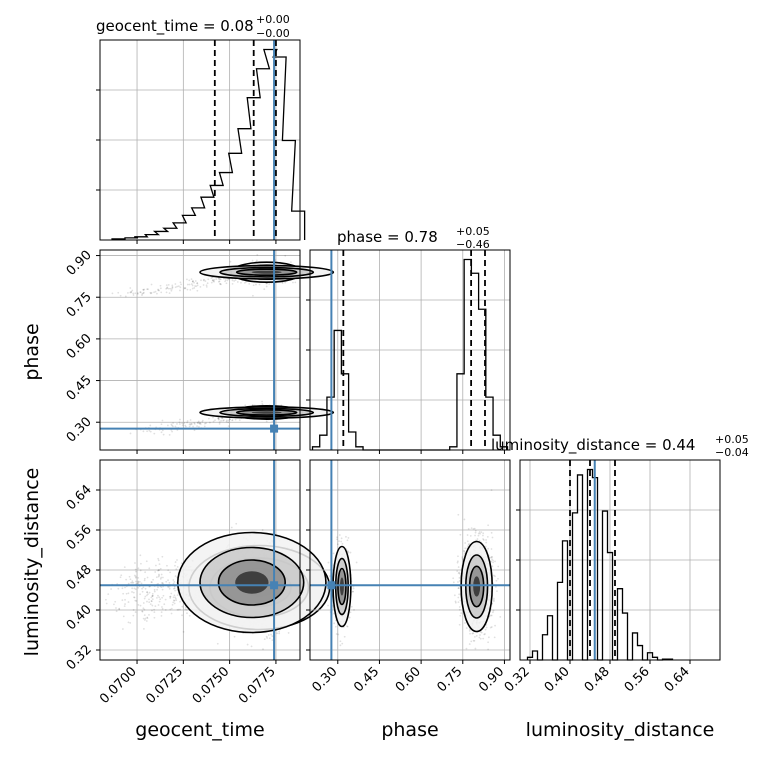 This screenshot has height=764, width=760. What do you see at coordinates (32, 562) in the screenshot?
I see `ylabel-luminosity-distance: luminosity_distance` at bounding box center [32, 562].